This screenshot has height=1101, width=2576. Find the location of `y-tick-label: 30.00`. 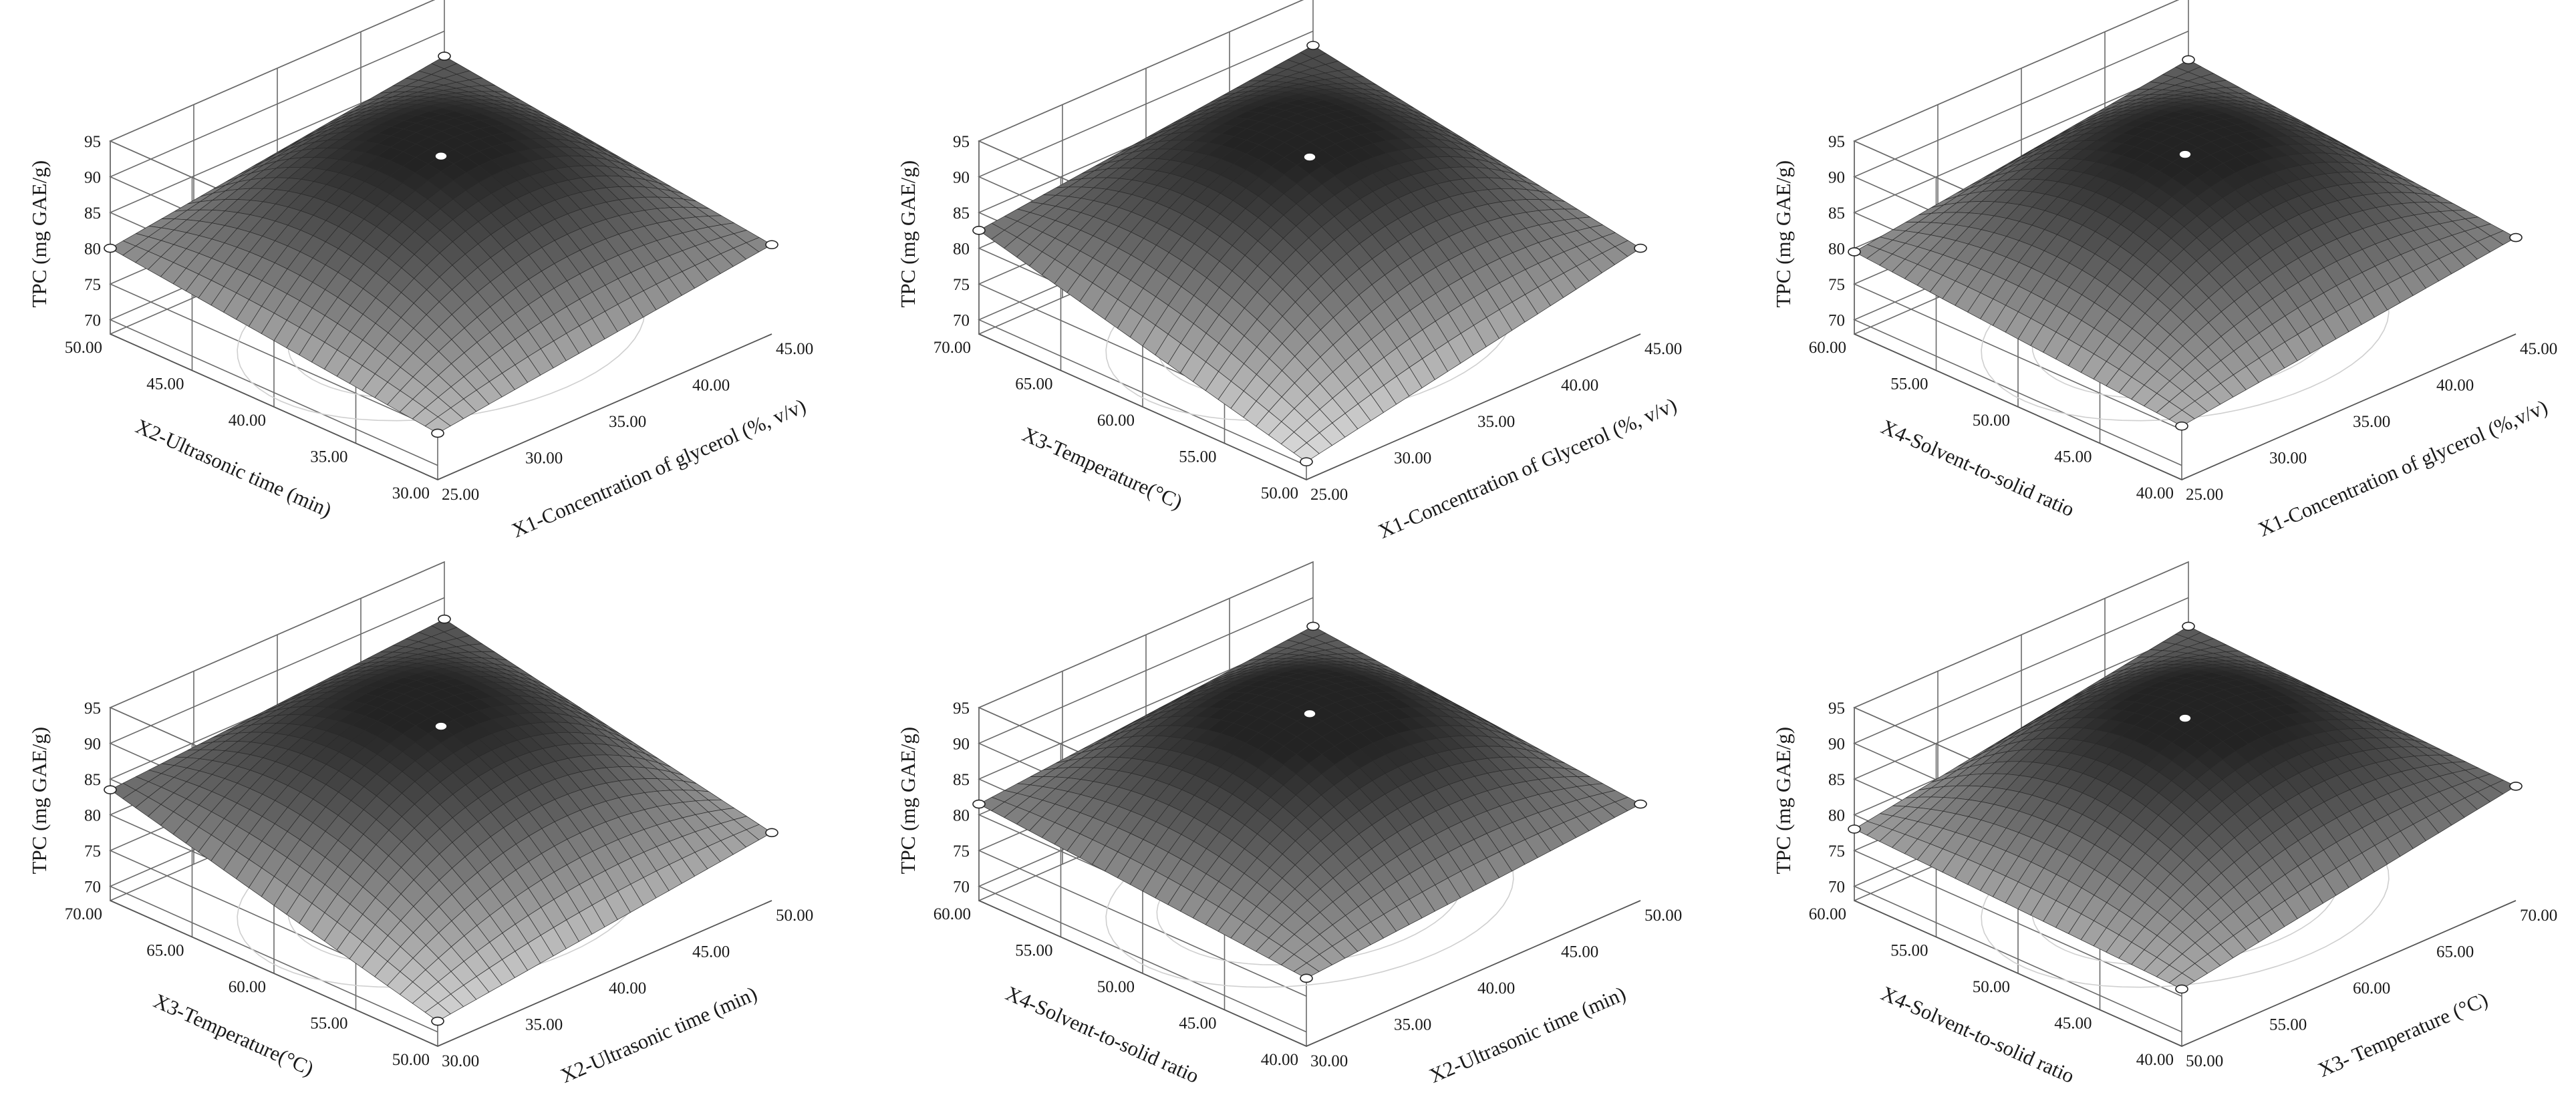

y-tick-label: 30.00 is located at coordinates (411, 493).